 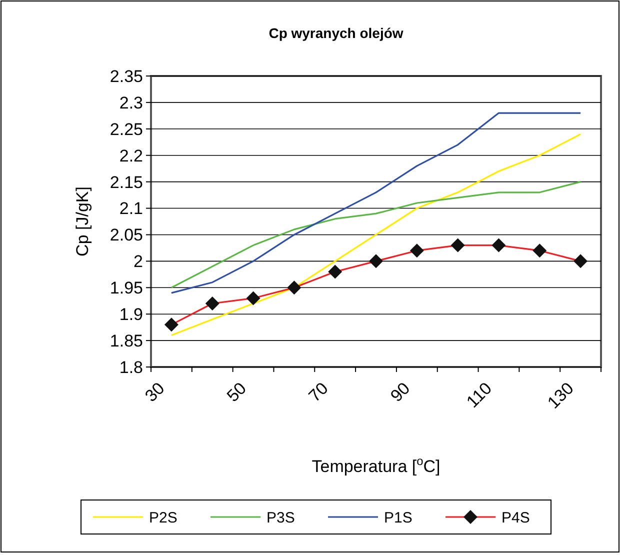 I want to click on y-tick-label: 2.15, so click(x=126, y=182).